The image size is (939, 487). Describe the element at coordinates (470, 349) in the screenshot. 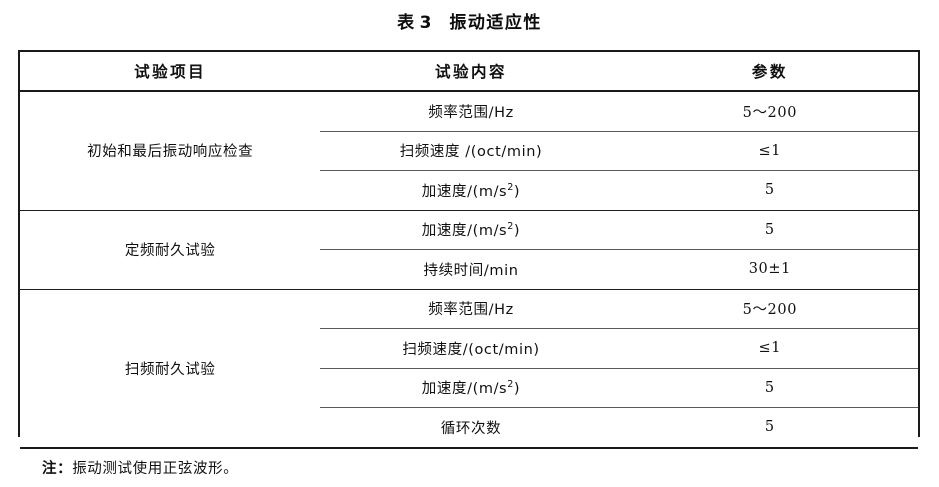

I see `test-content-cell: 扫频速度/(oct/min)` at that location.